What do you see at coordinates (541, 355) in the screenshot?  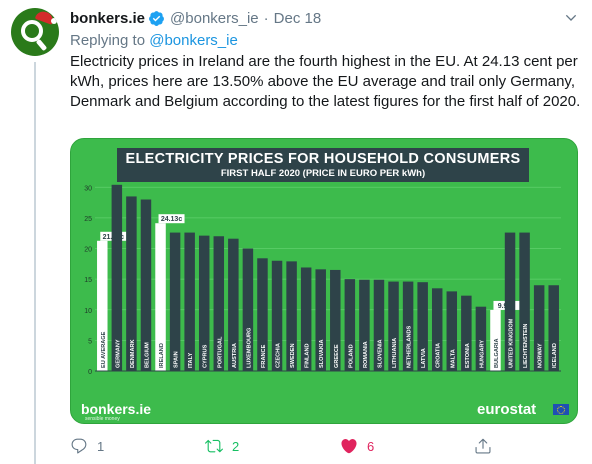 I see `category-label: NORWAY` at bounding box center [541, 355].